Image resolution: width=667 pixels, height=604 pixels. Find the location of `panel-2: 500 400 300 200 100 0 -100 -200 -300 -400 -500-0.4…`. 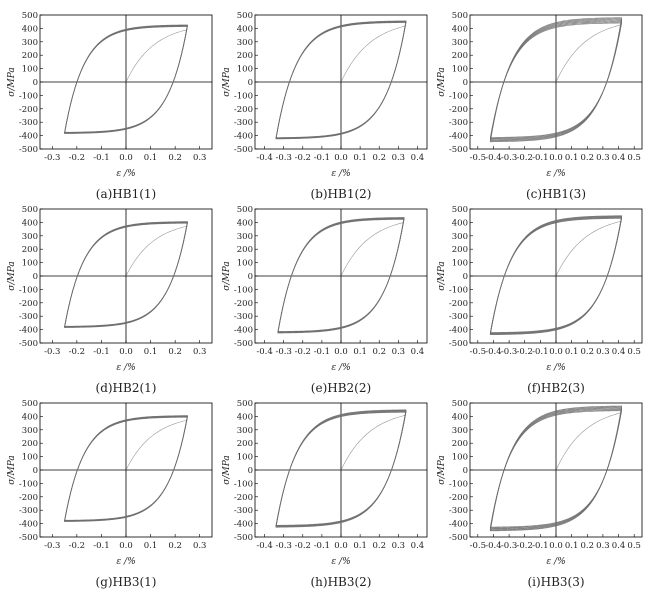

panel-2: 500 400 300 200 100 0 -100 -200 -300 -400 -500-0.4… is located at coordinates (325, 106).